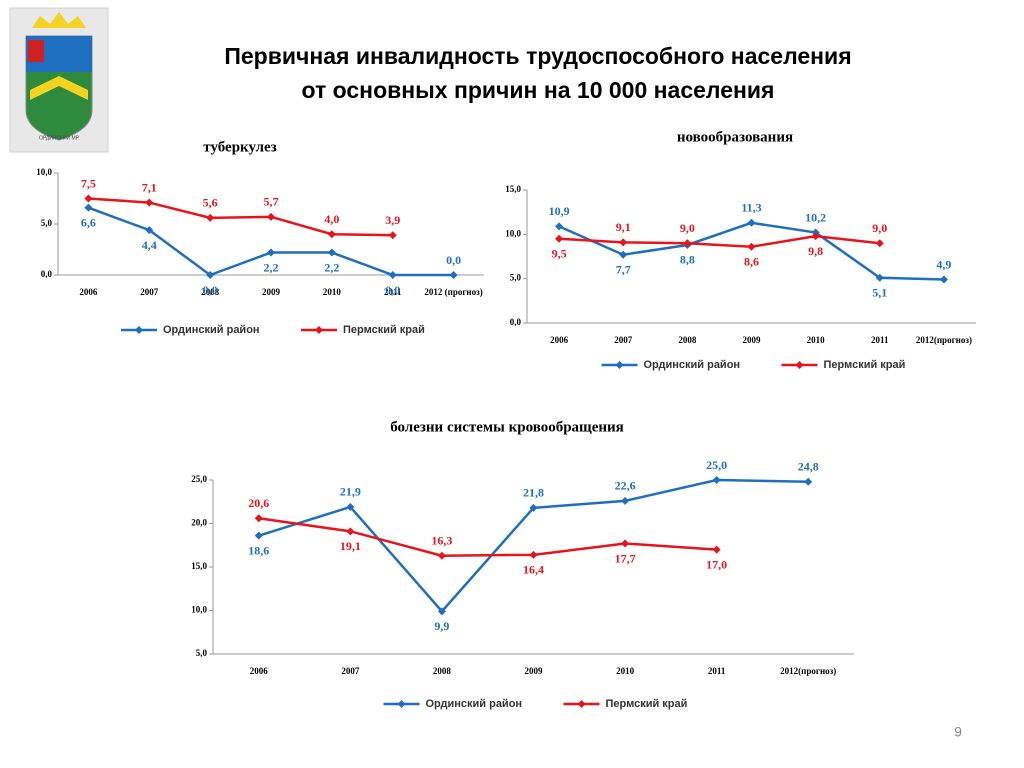 Image resolution: width=1024 pixels, height=768 pixels. I want to click on value-label: 9,1, so click(623, 227).